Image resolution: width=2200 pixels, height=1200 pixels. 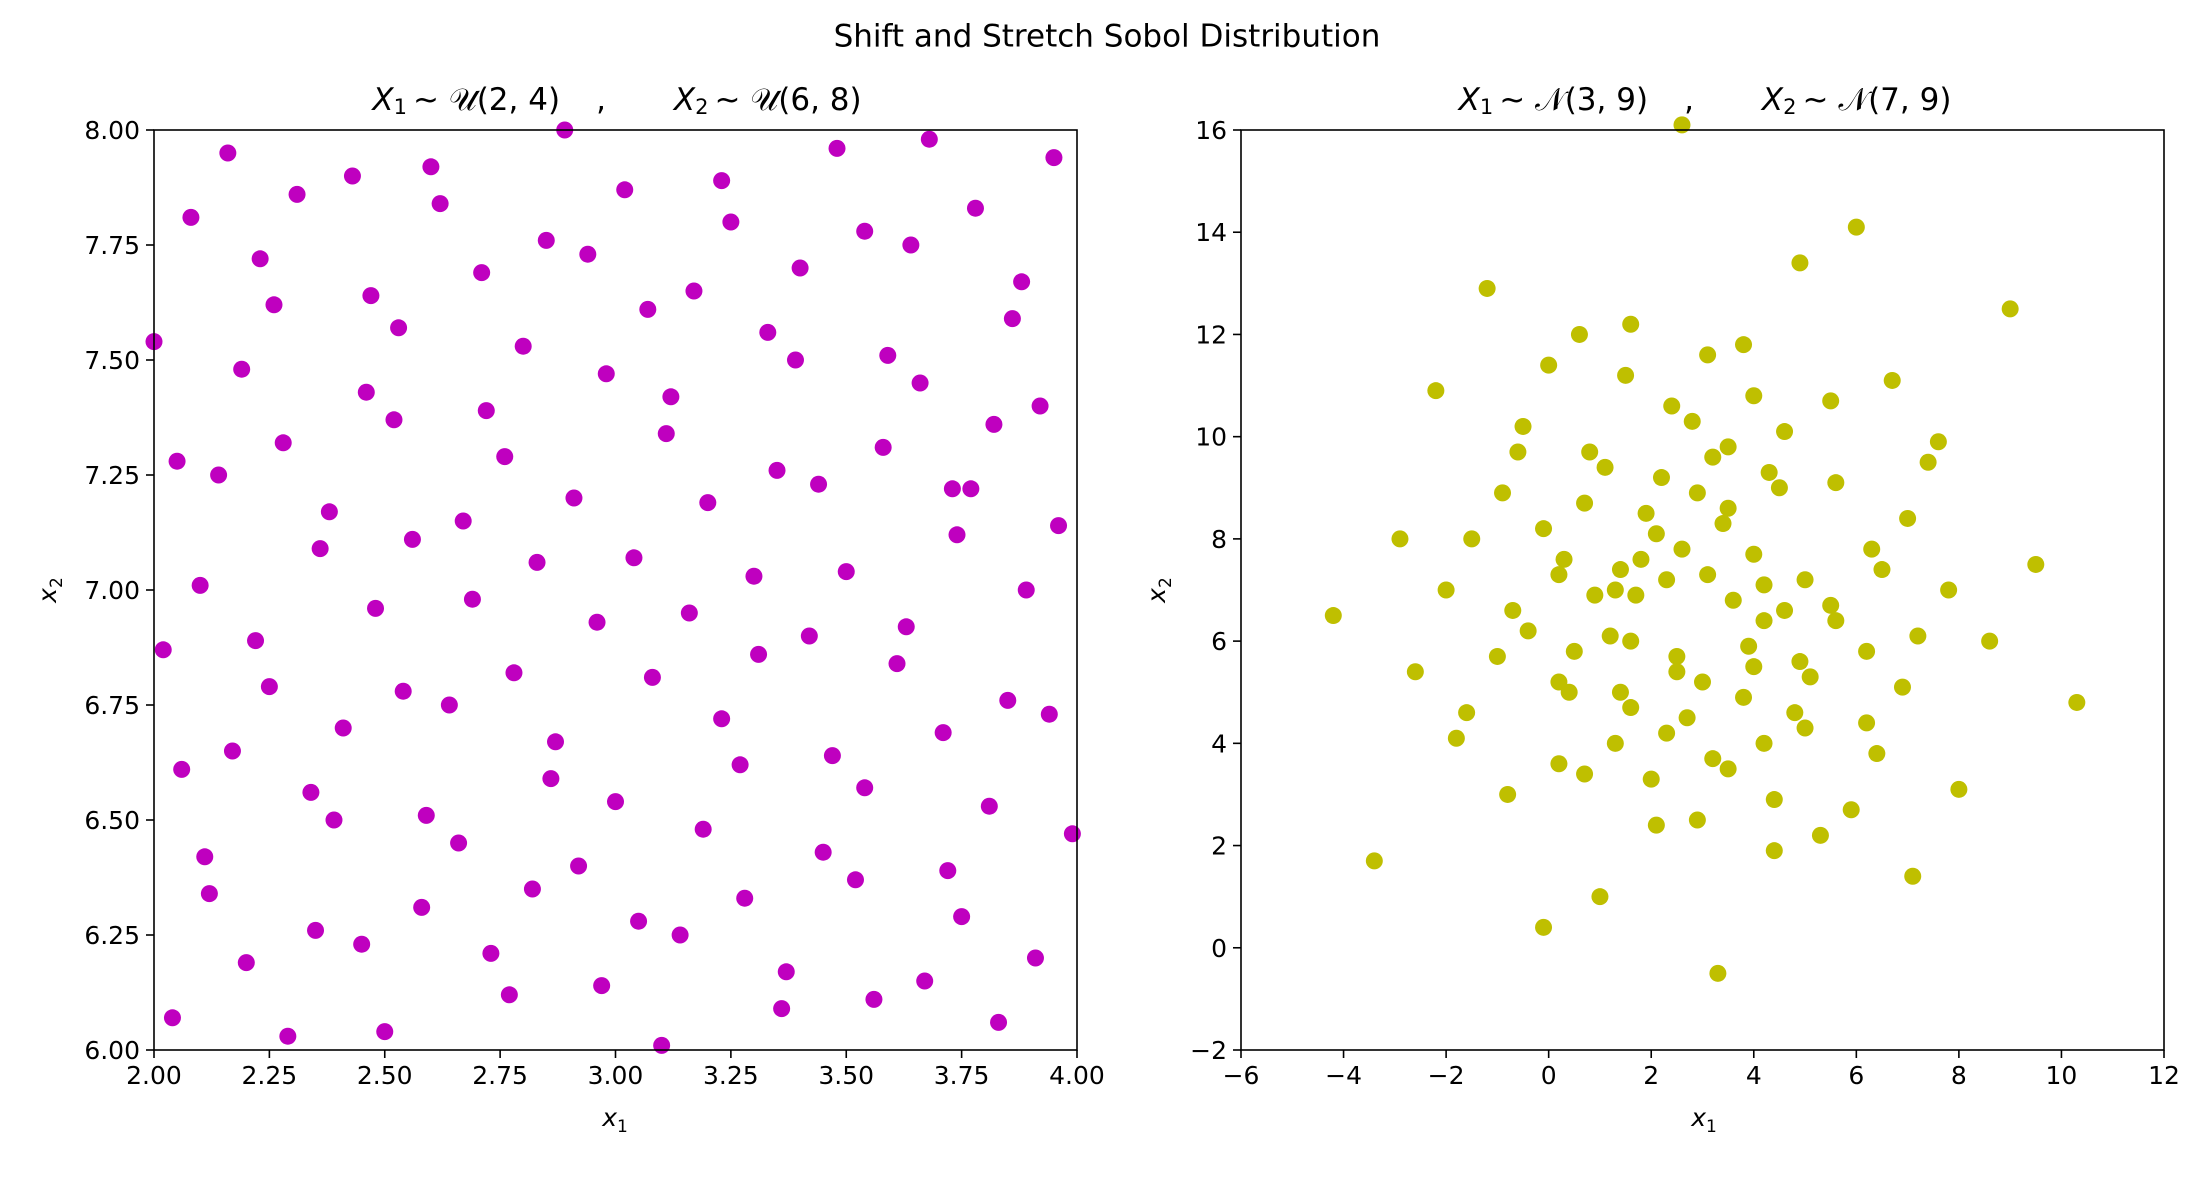 I want to click on xlabel-sub: 1, so click(x=622, y=1127).